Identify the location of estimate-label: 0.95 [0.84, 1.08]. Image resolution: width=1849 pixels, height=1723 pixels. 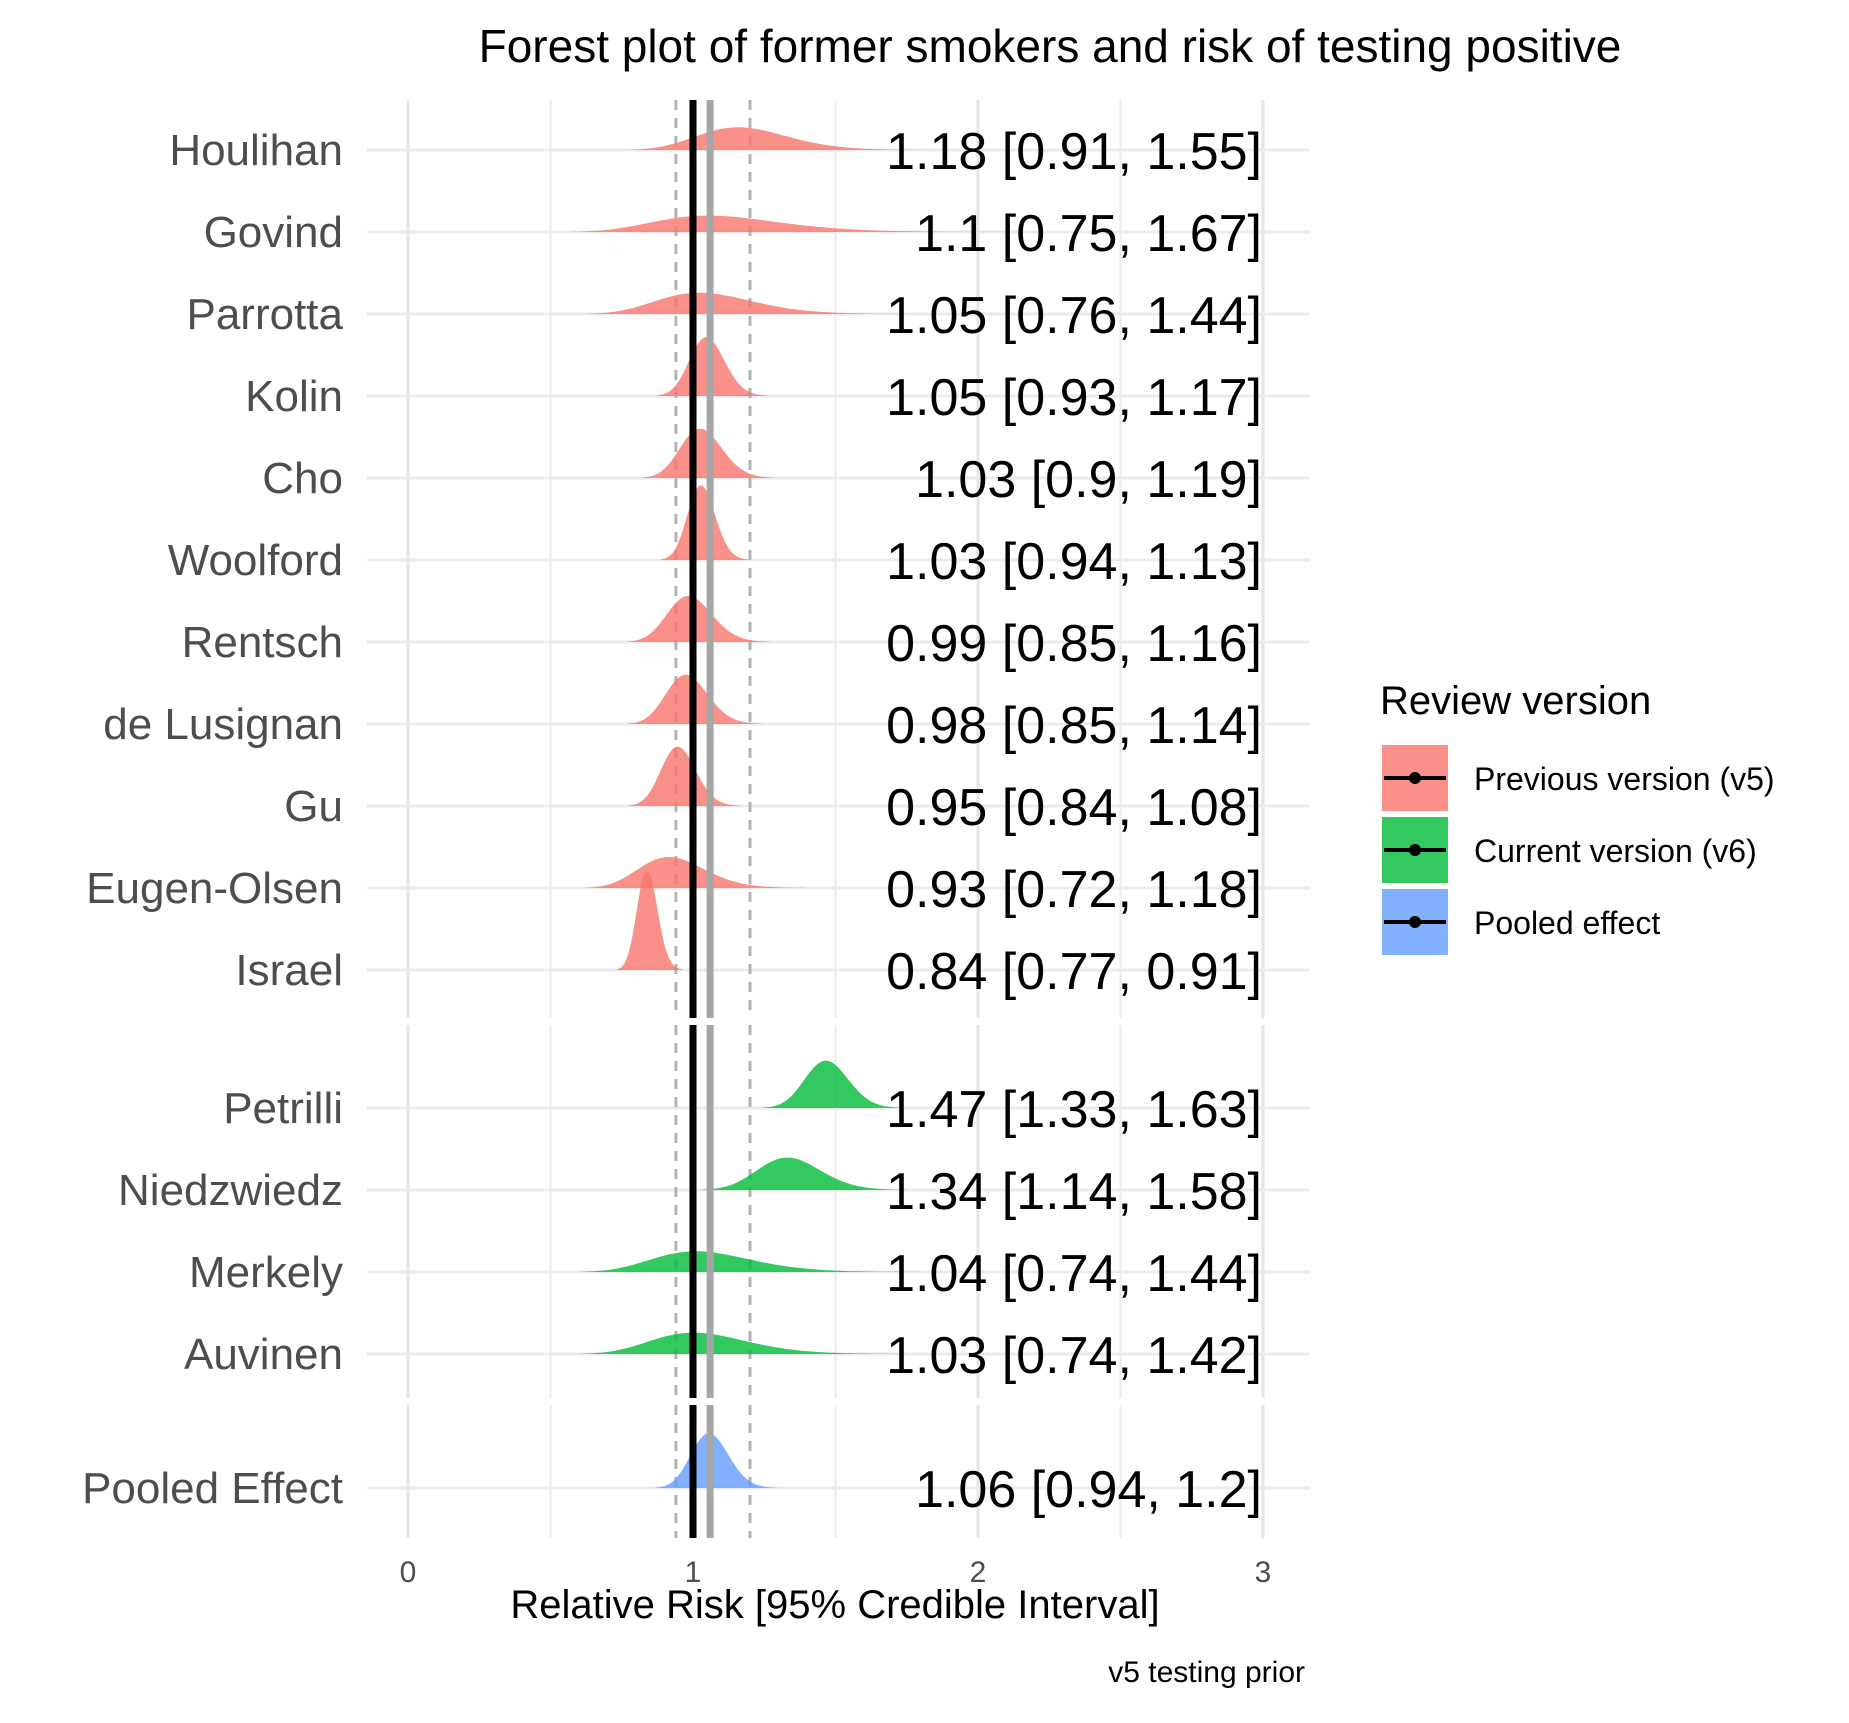
(1074, 808).